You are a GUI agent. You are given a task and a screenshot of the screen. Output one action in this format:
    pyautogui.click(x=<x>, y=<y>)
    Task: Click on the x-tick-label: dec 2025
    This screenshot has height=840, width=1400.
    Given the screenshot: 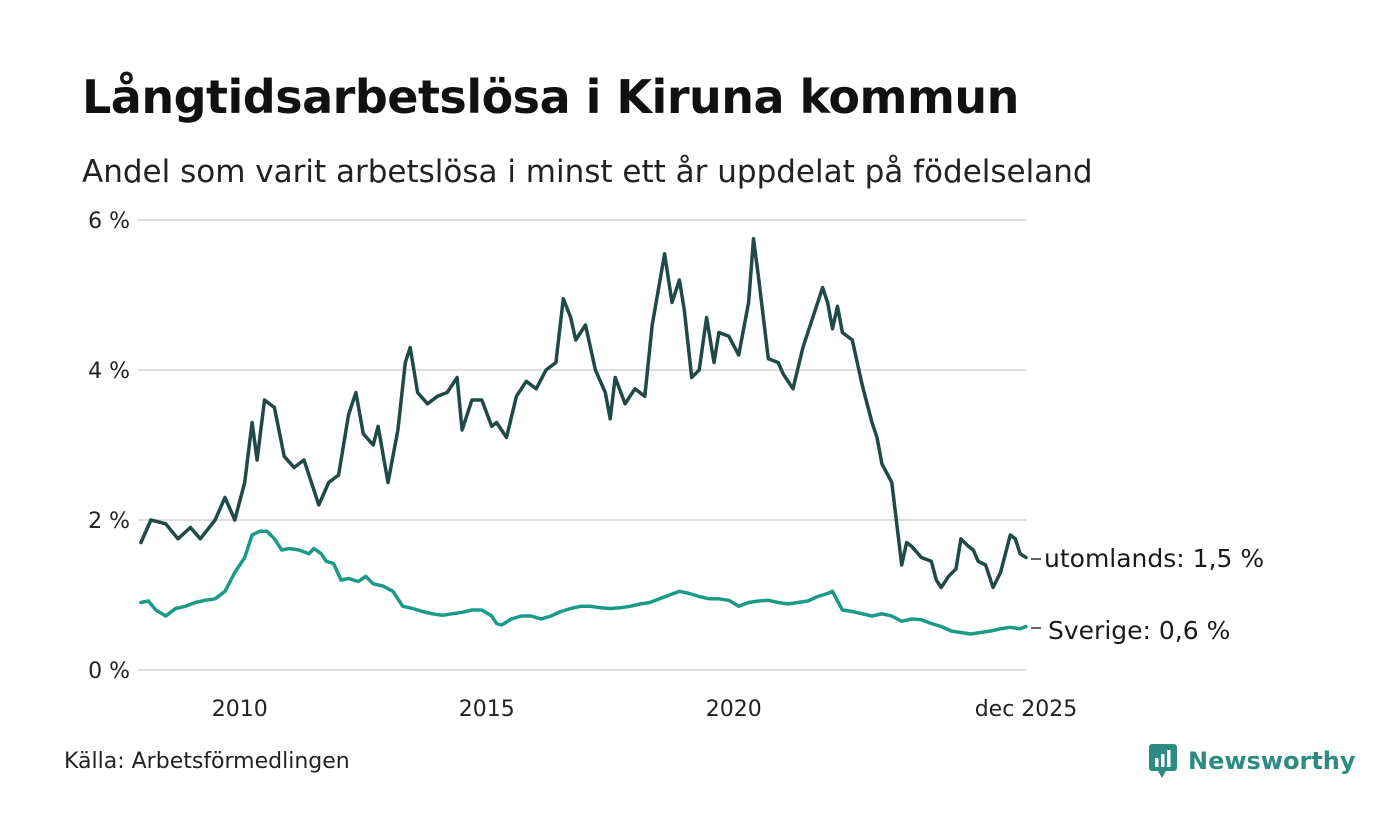 What is the action you would take?
    pyautogui.click(x=1026, y=709)
    